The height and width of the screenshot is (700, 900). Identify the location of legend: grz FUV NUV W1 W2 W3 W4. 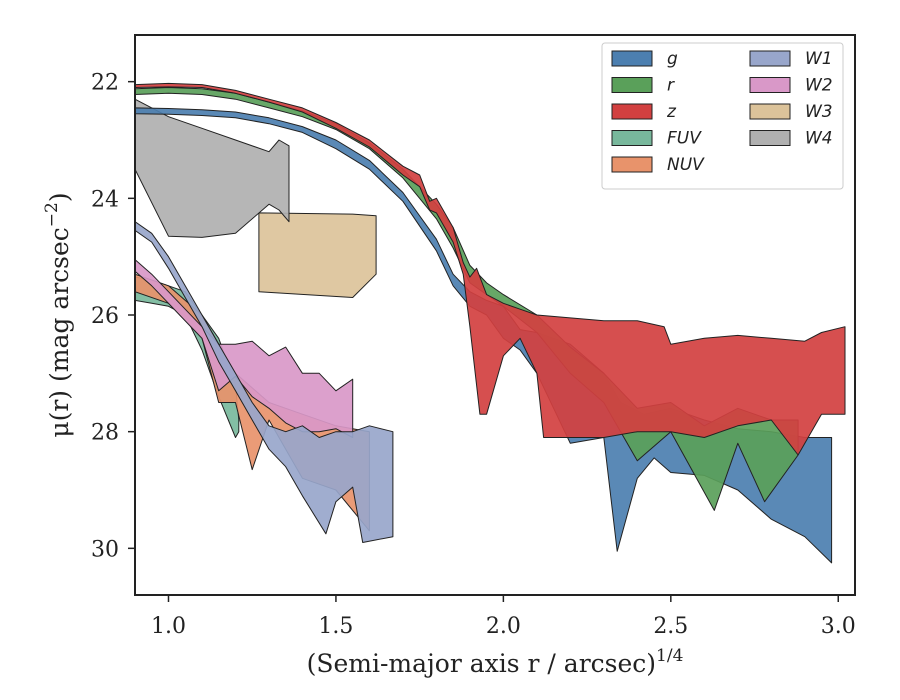
(722, 116).